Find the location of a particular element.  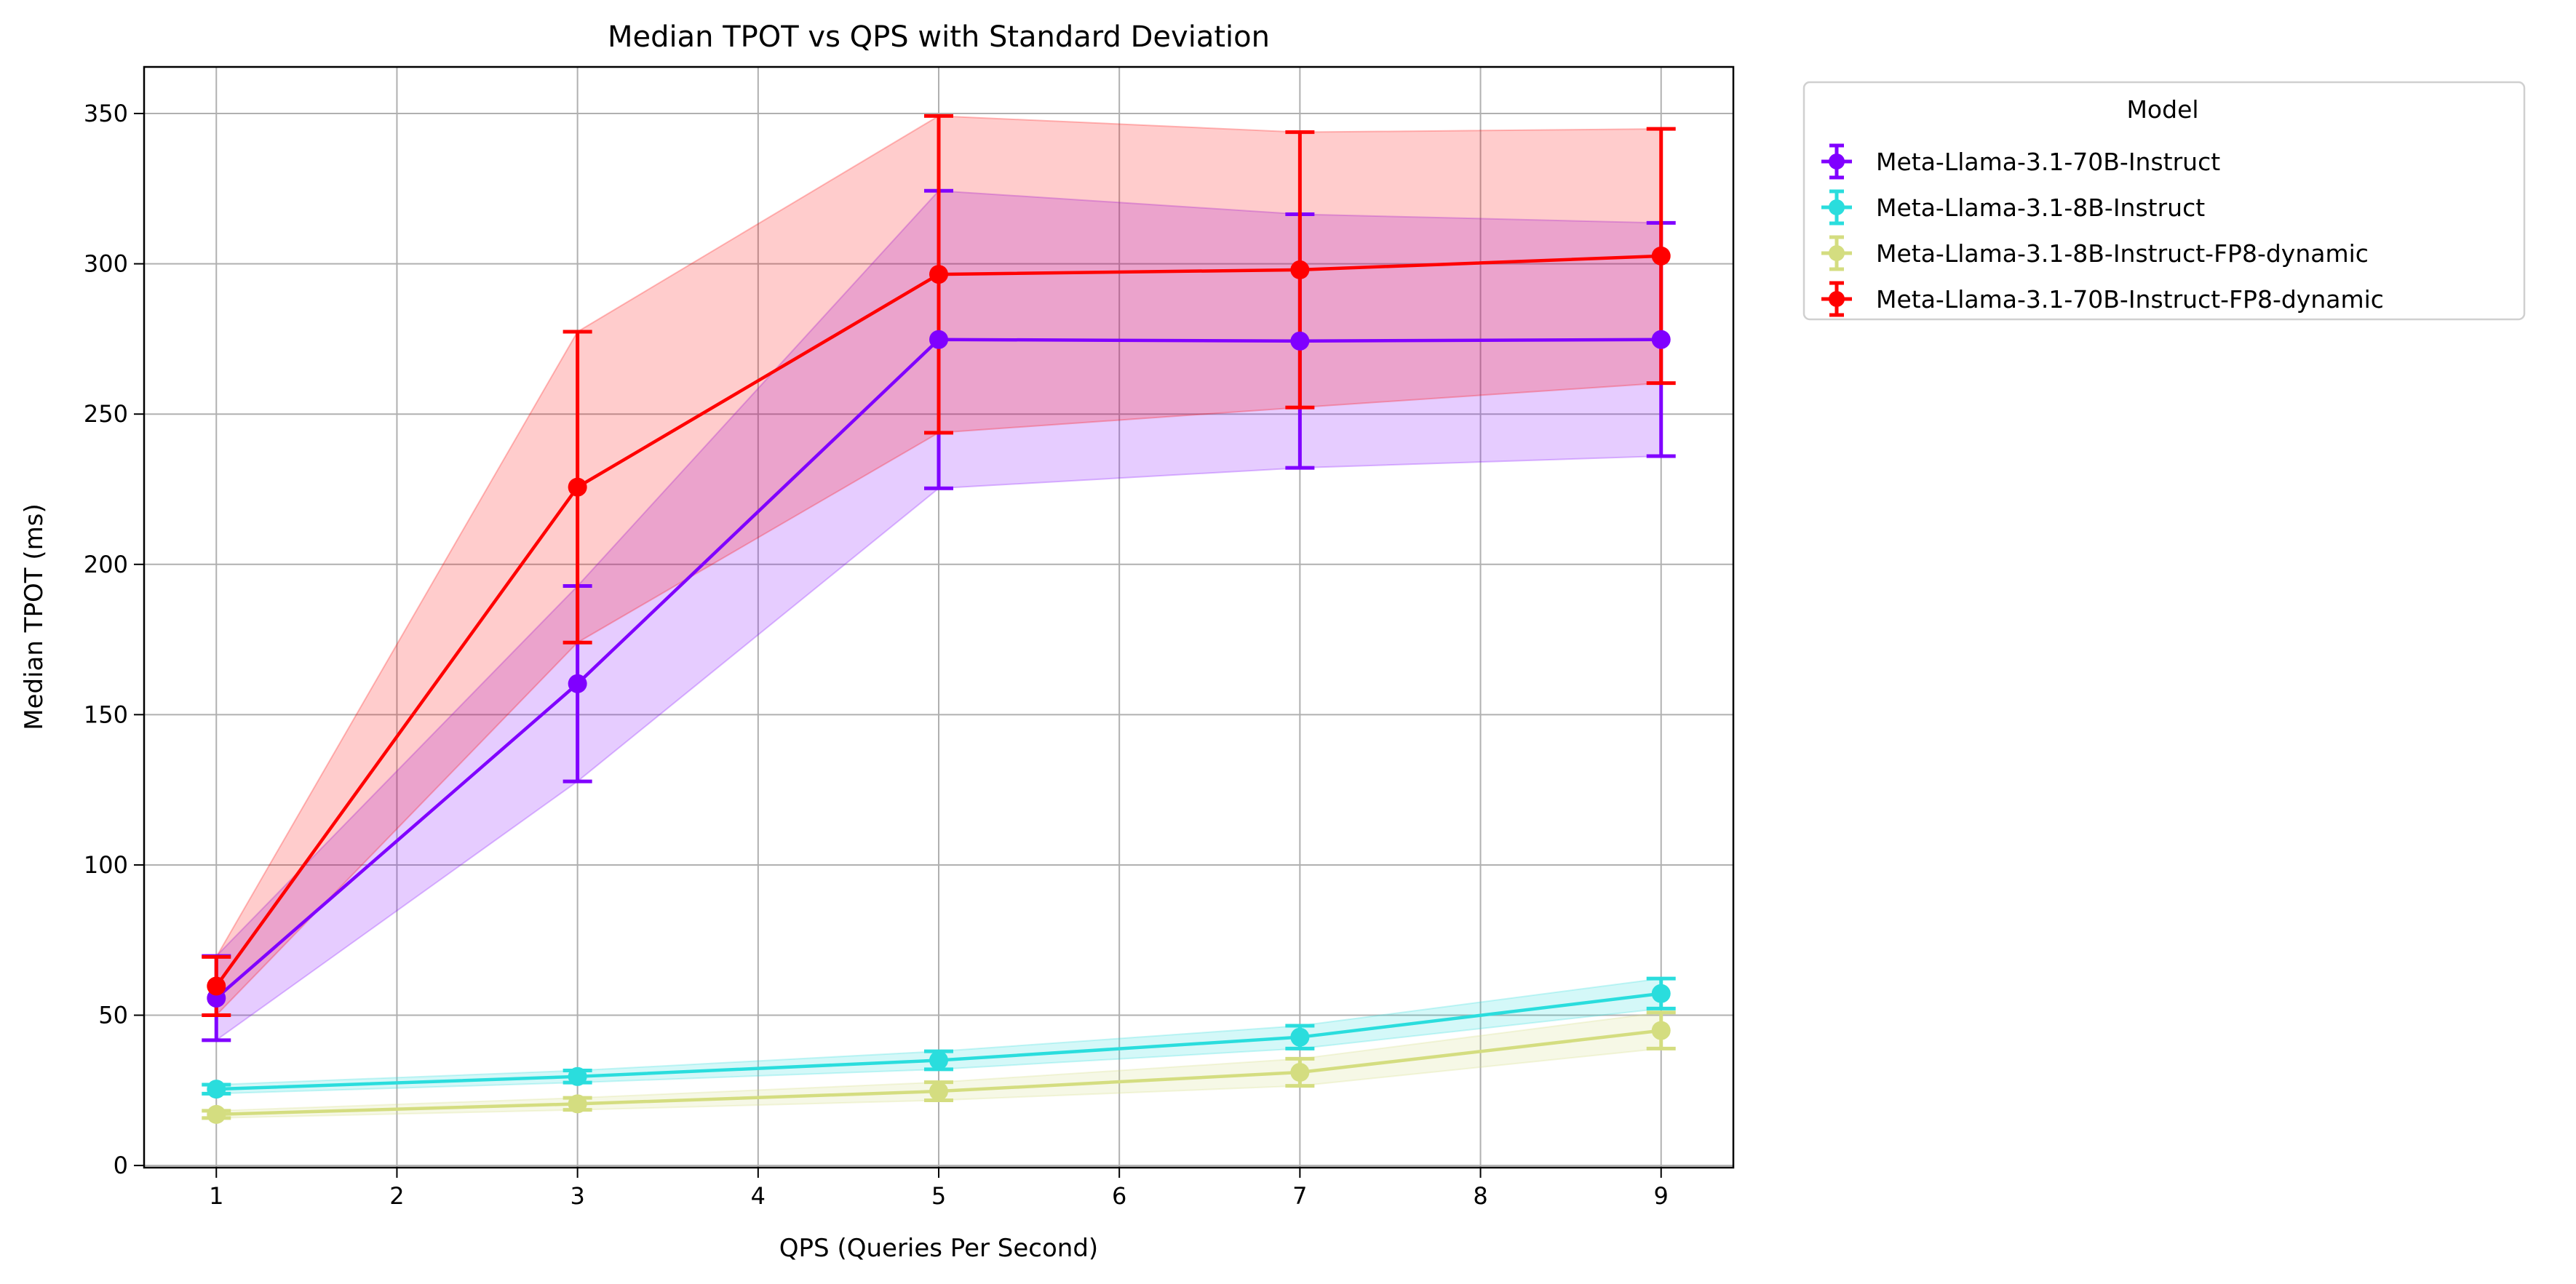

x-tick-label: 6 is located at coordinates (1119, 1196).